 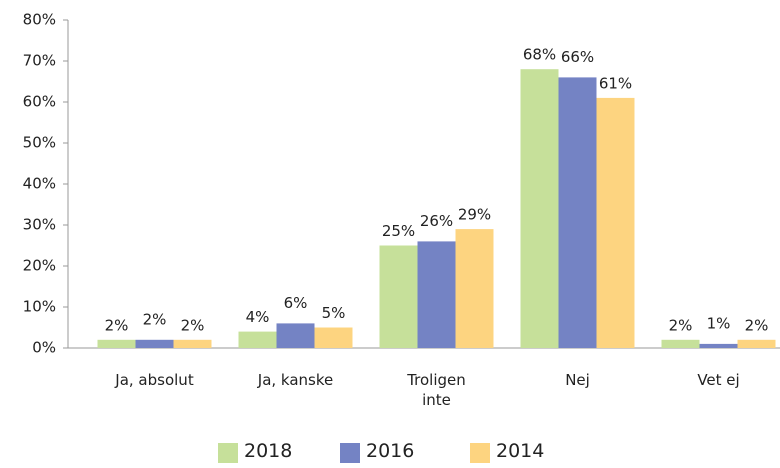 What do you see at coordinates (577, 57) in the screenshot?
I see `data-label: 66%` at bounding box center [577, 57].